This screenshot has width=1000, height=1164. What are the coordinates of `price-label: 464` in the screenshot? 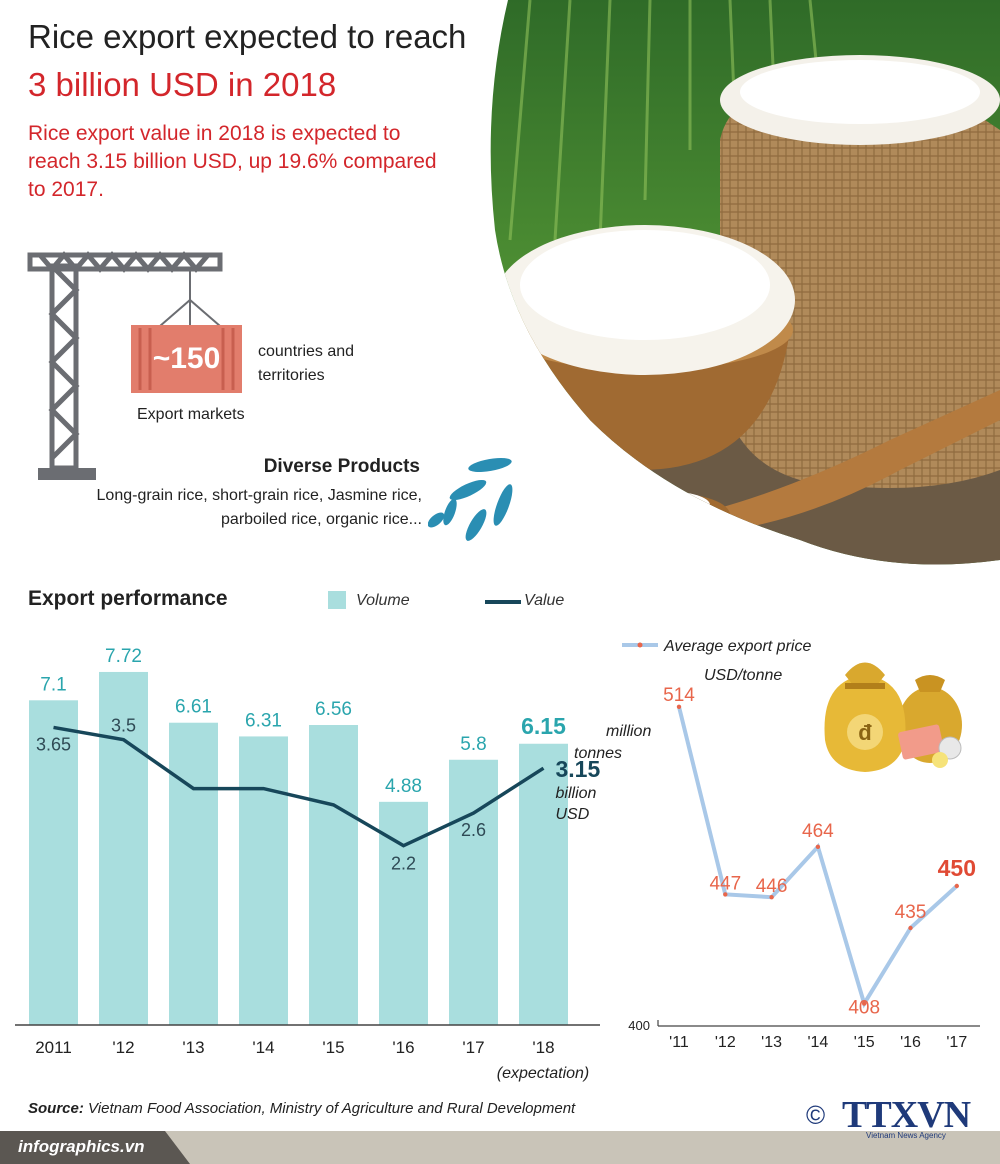 It's located at (818, 831).